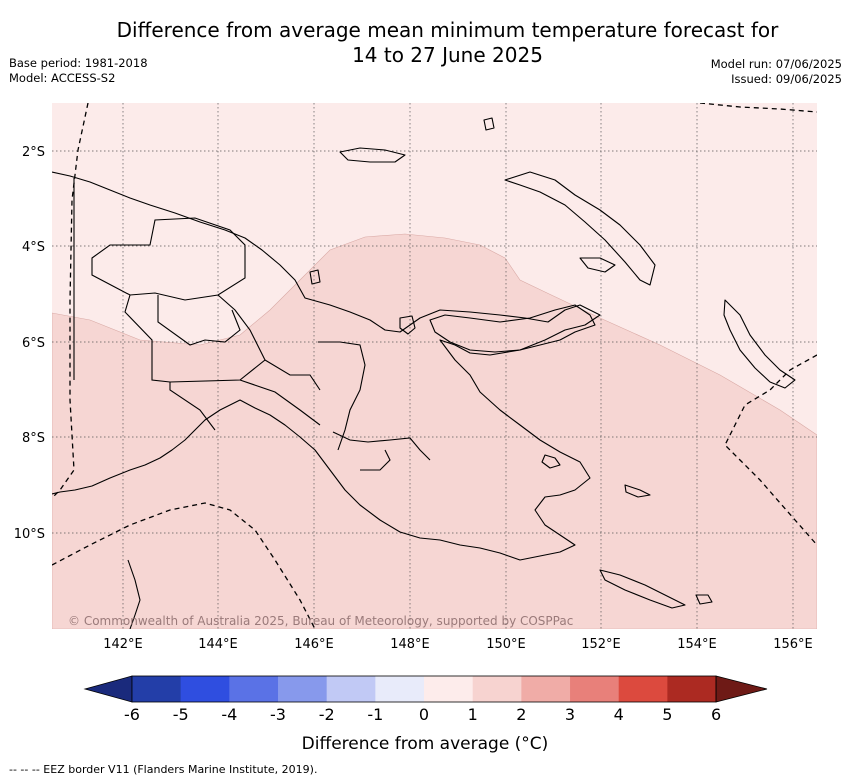  Describe the element at coordinates (601, 644) in the screenshot. I see `lon-label: 152°E` at that location.